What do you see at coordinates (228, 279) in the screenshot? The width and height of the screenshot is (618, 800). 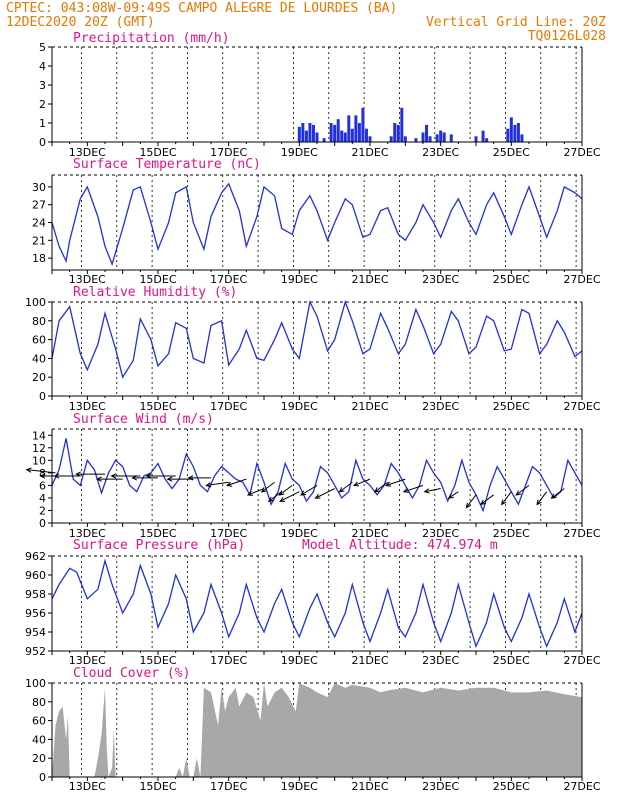 I see `temp-xtick-label: 17DEC` at bounding box center [228, 279].